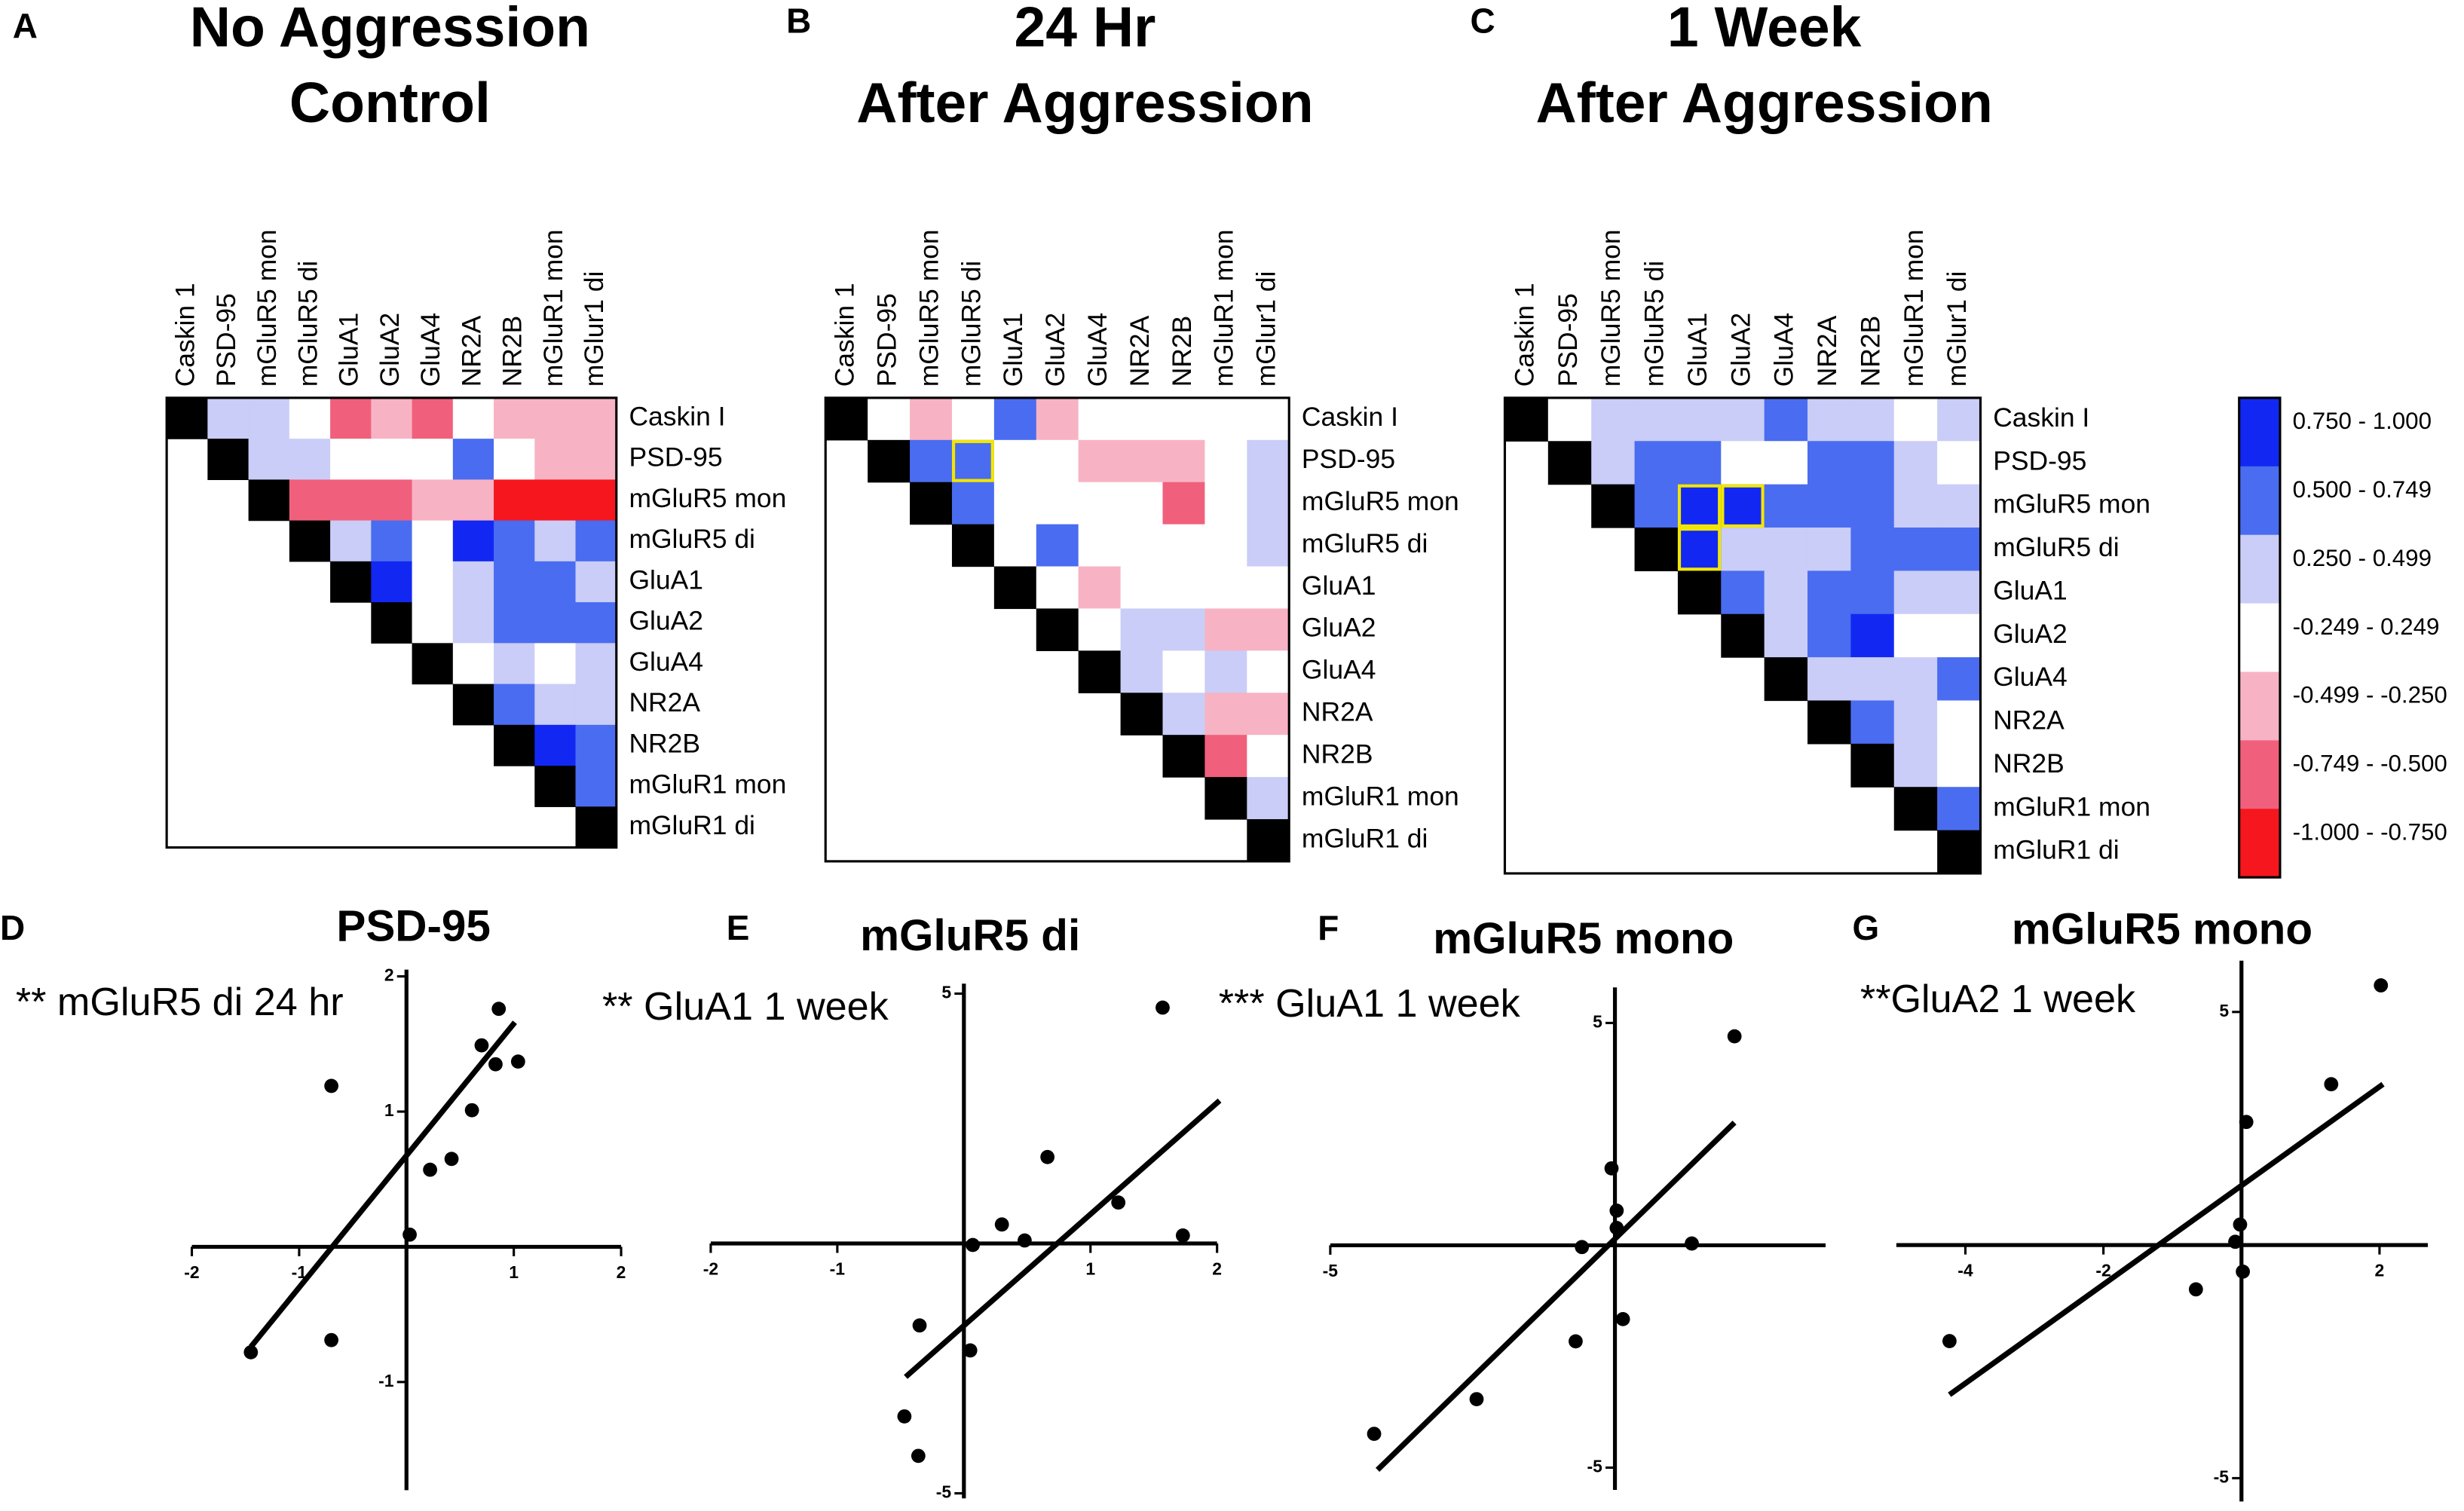  What do you see at coordinates (2102, 1270) in the screenshot?
I see `x-tick-label: -2` at bounding box center [2102, 1270].